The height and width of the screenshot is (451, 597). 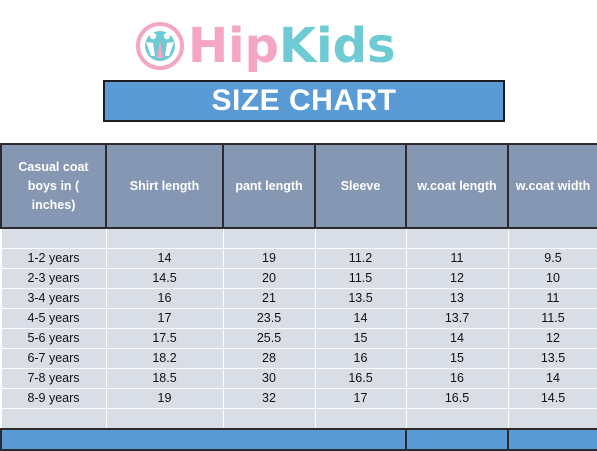 What do you see at coordinates (360, 258) in the screenshot?
I see `table-cell: 11.2` at bounding box center [360, 258].